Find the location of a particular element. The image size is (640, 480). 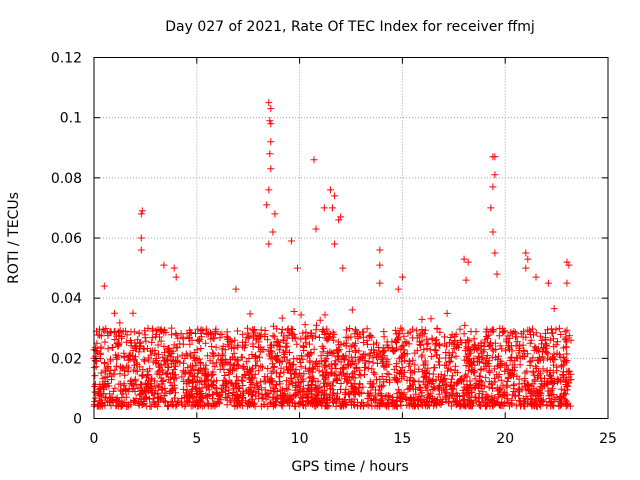

y-tick-label: 0.04 is located at coordinates (66, 299).